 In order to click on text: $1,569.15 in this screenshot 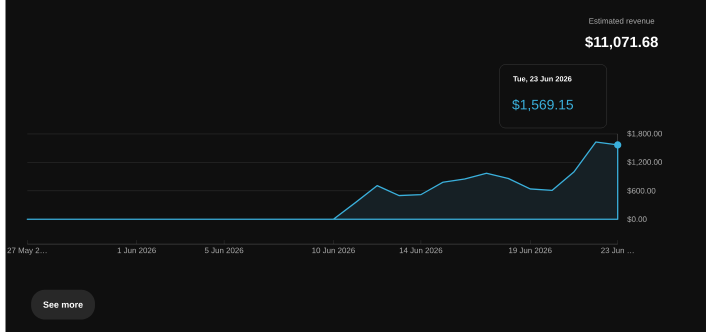, I will do `click(543, 104)`.